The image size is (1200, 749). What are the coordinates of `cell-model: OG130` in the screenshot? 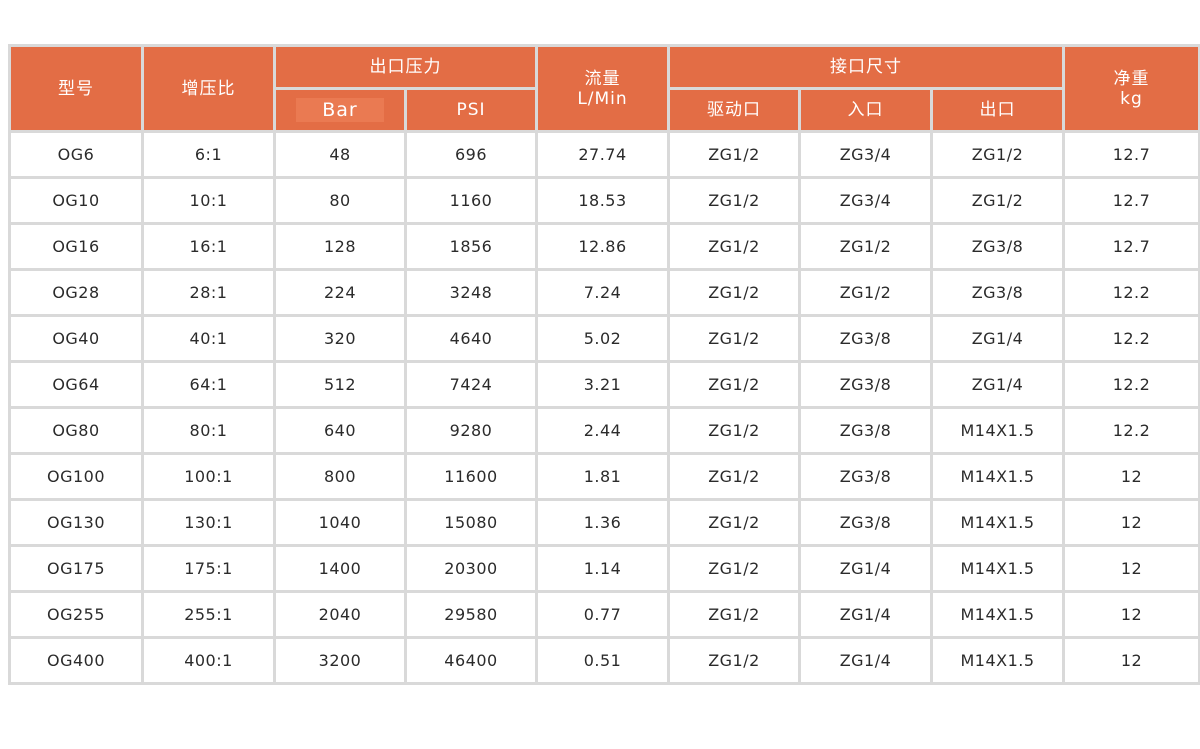 It's located at (77, 524).